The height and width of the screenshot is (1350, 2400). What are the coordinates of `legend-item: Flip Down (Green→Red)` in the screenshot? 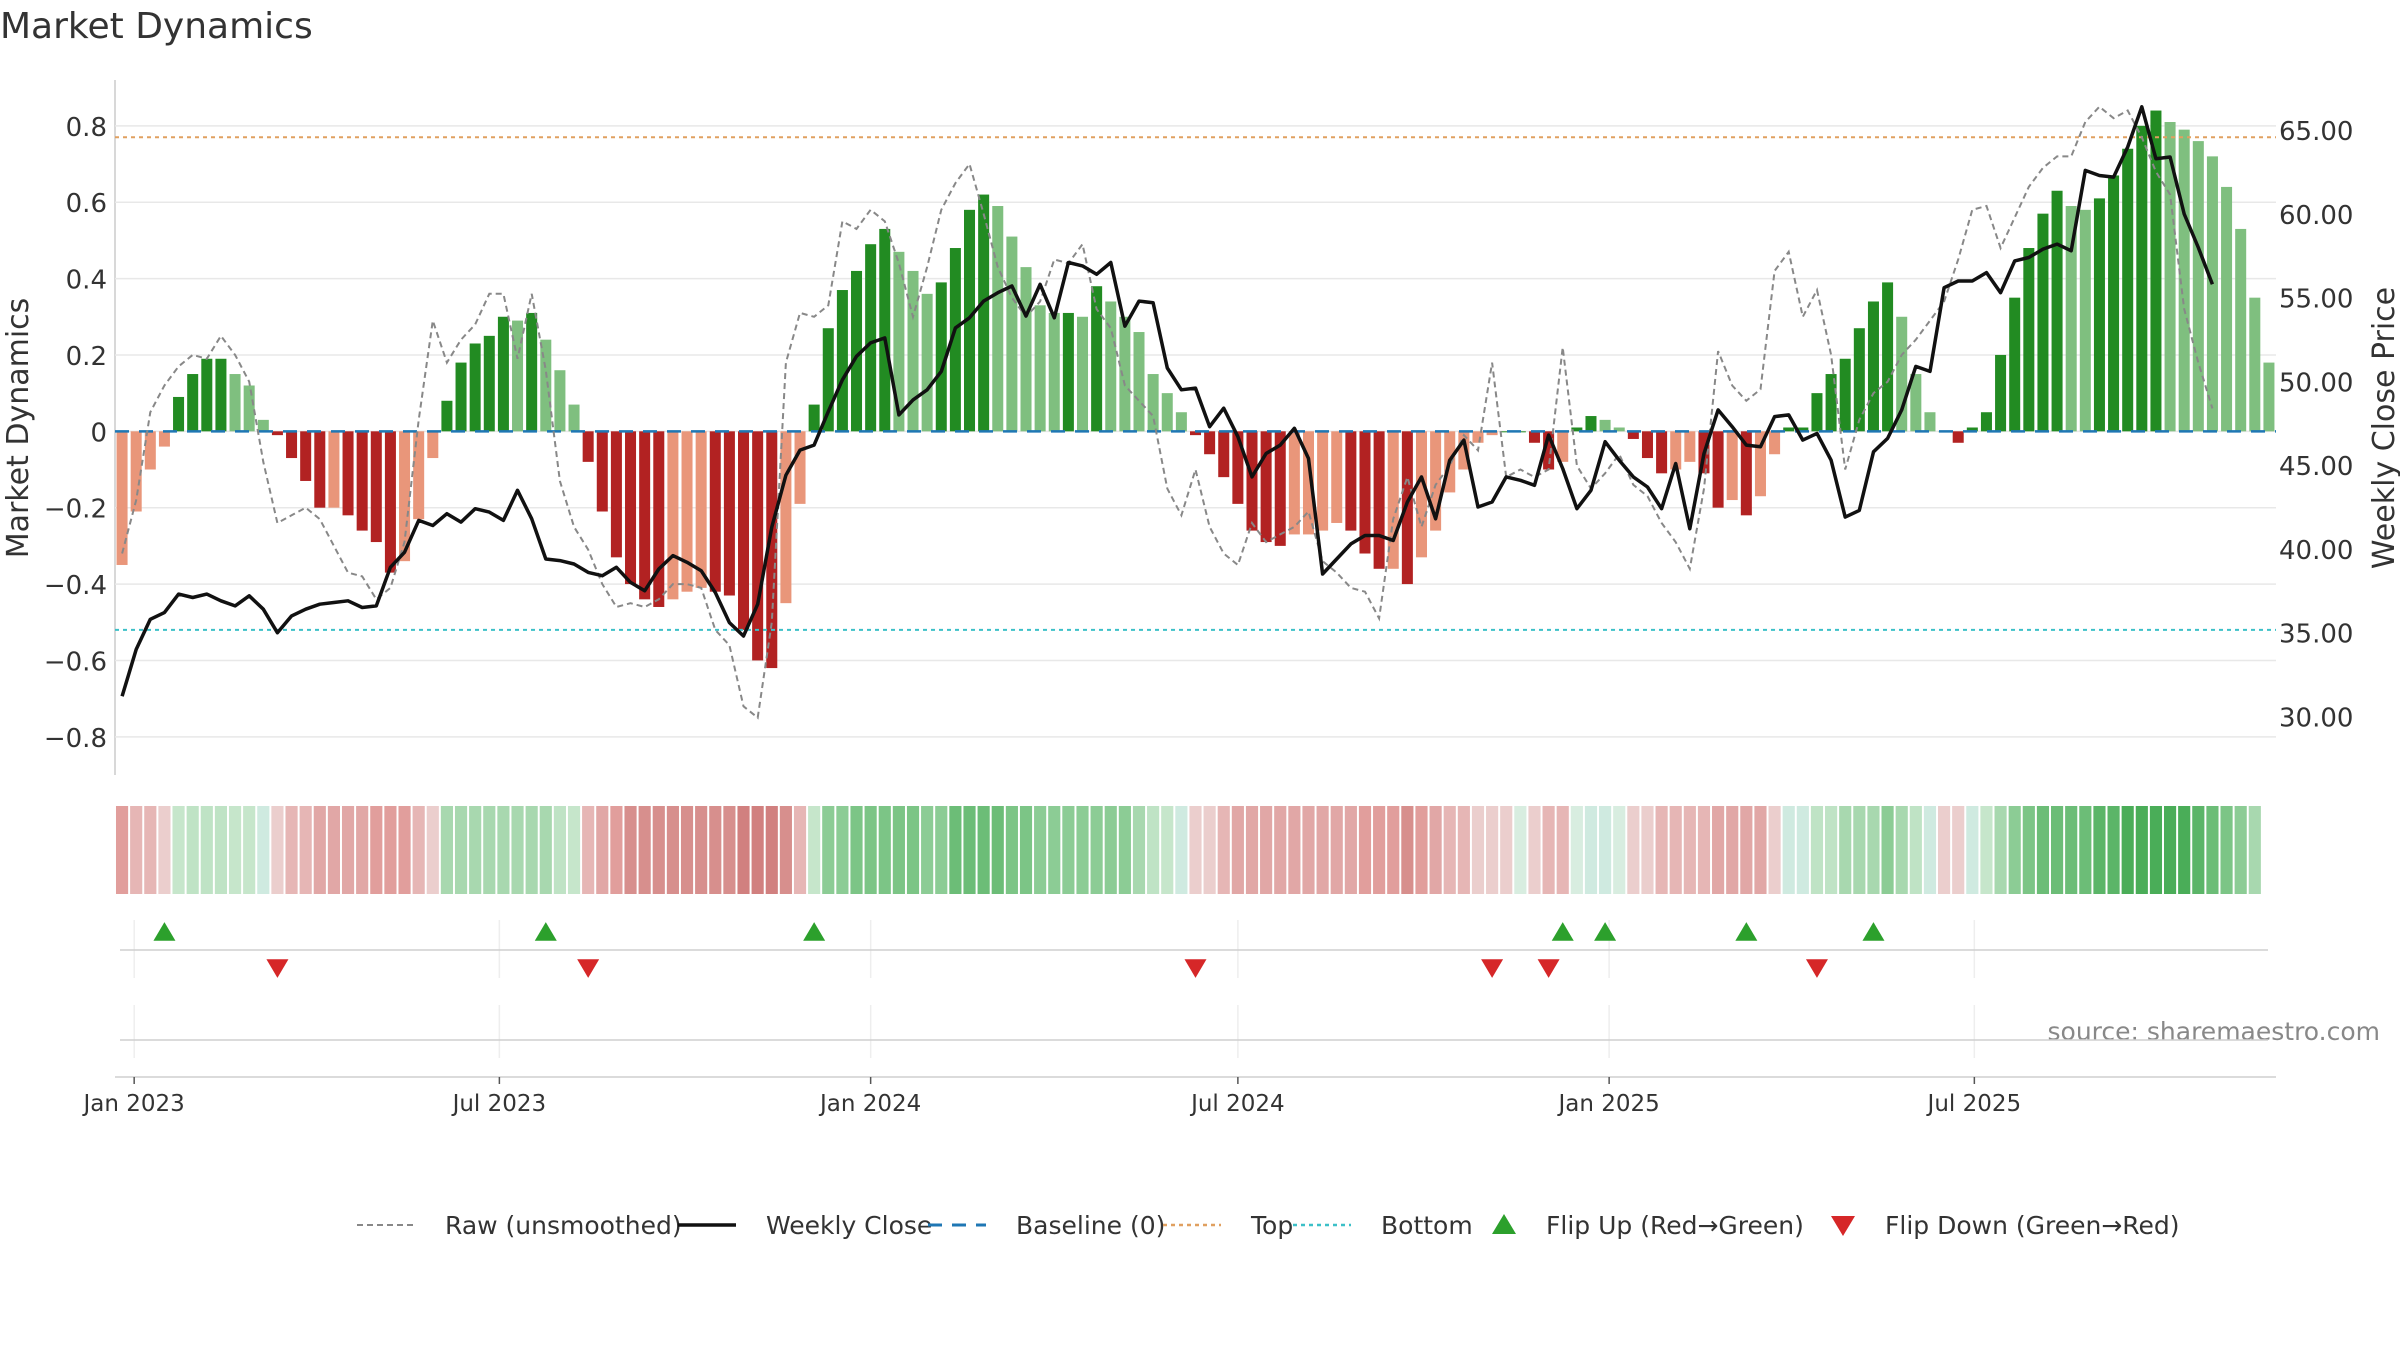 It's located at (2005, 1225).